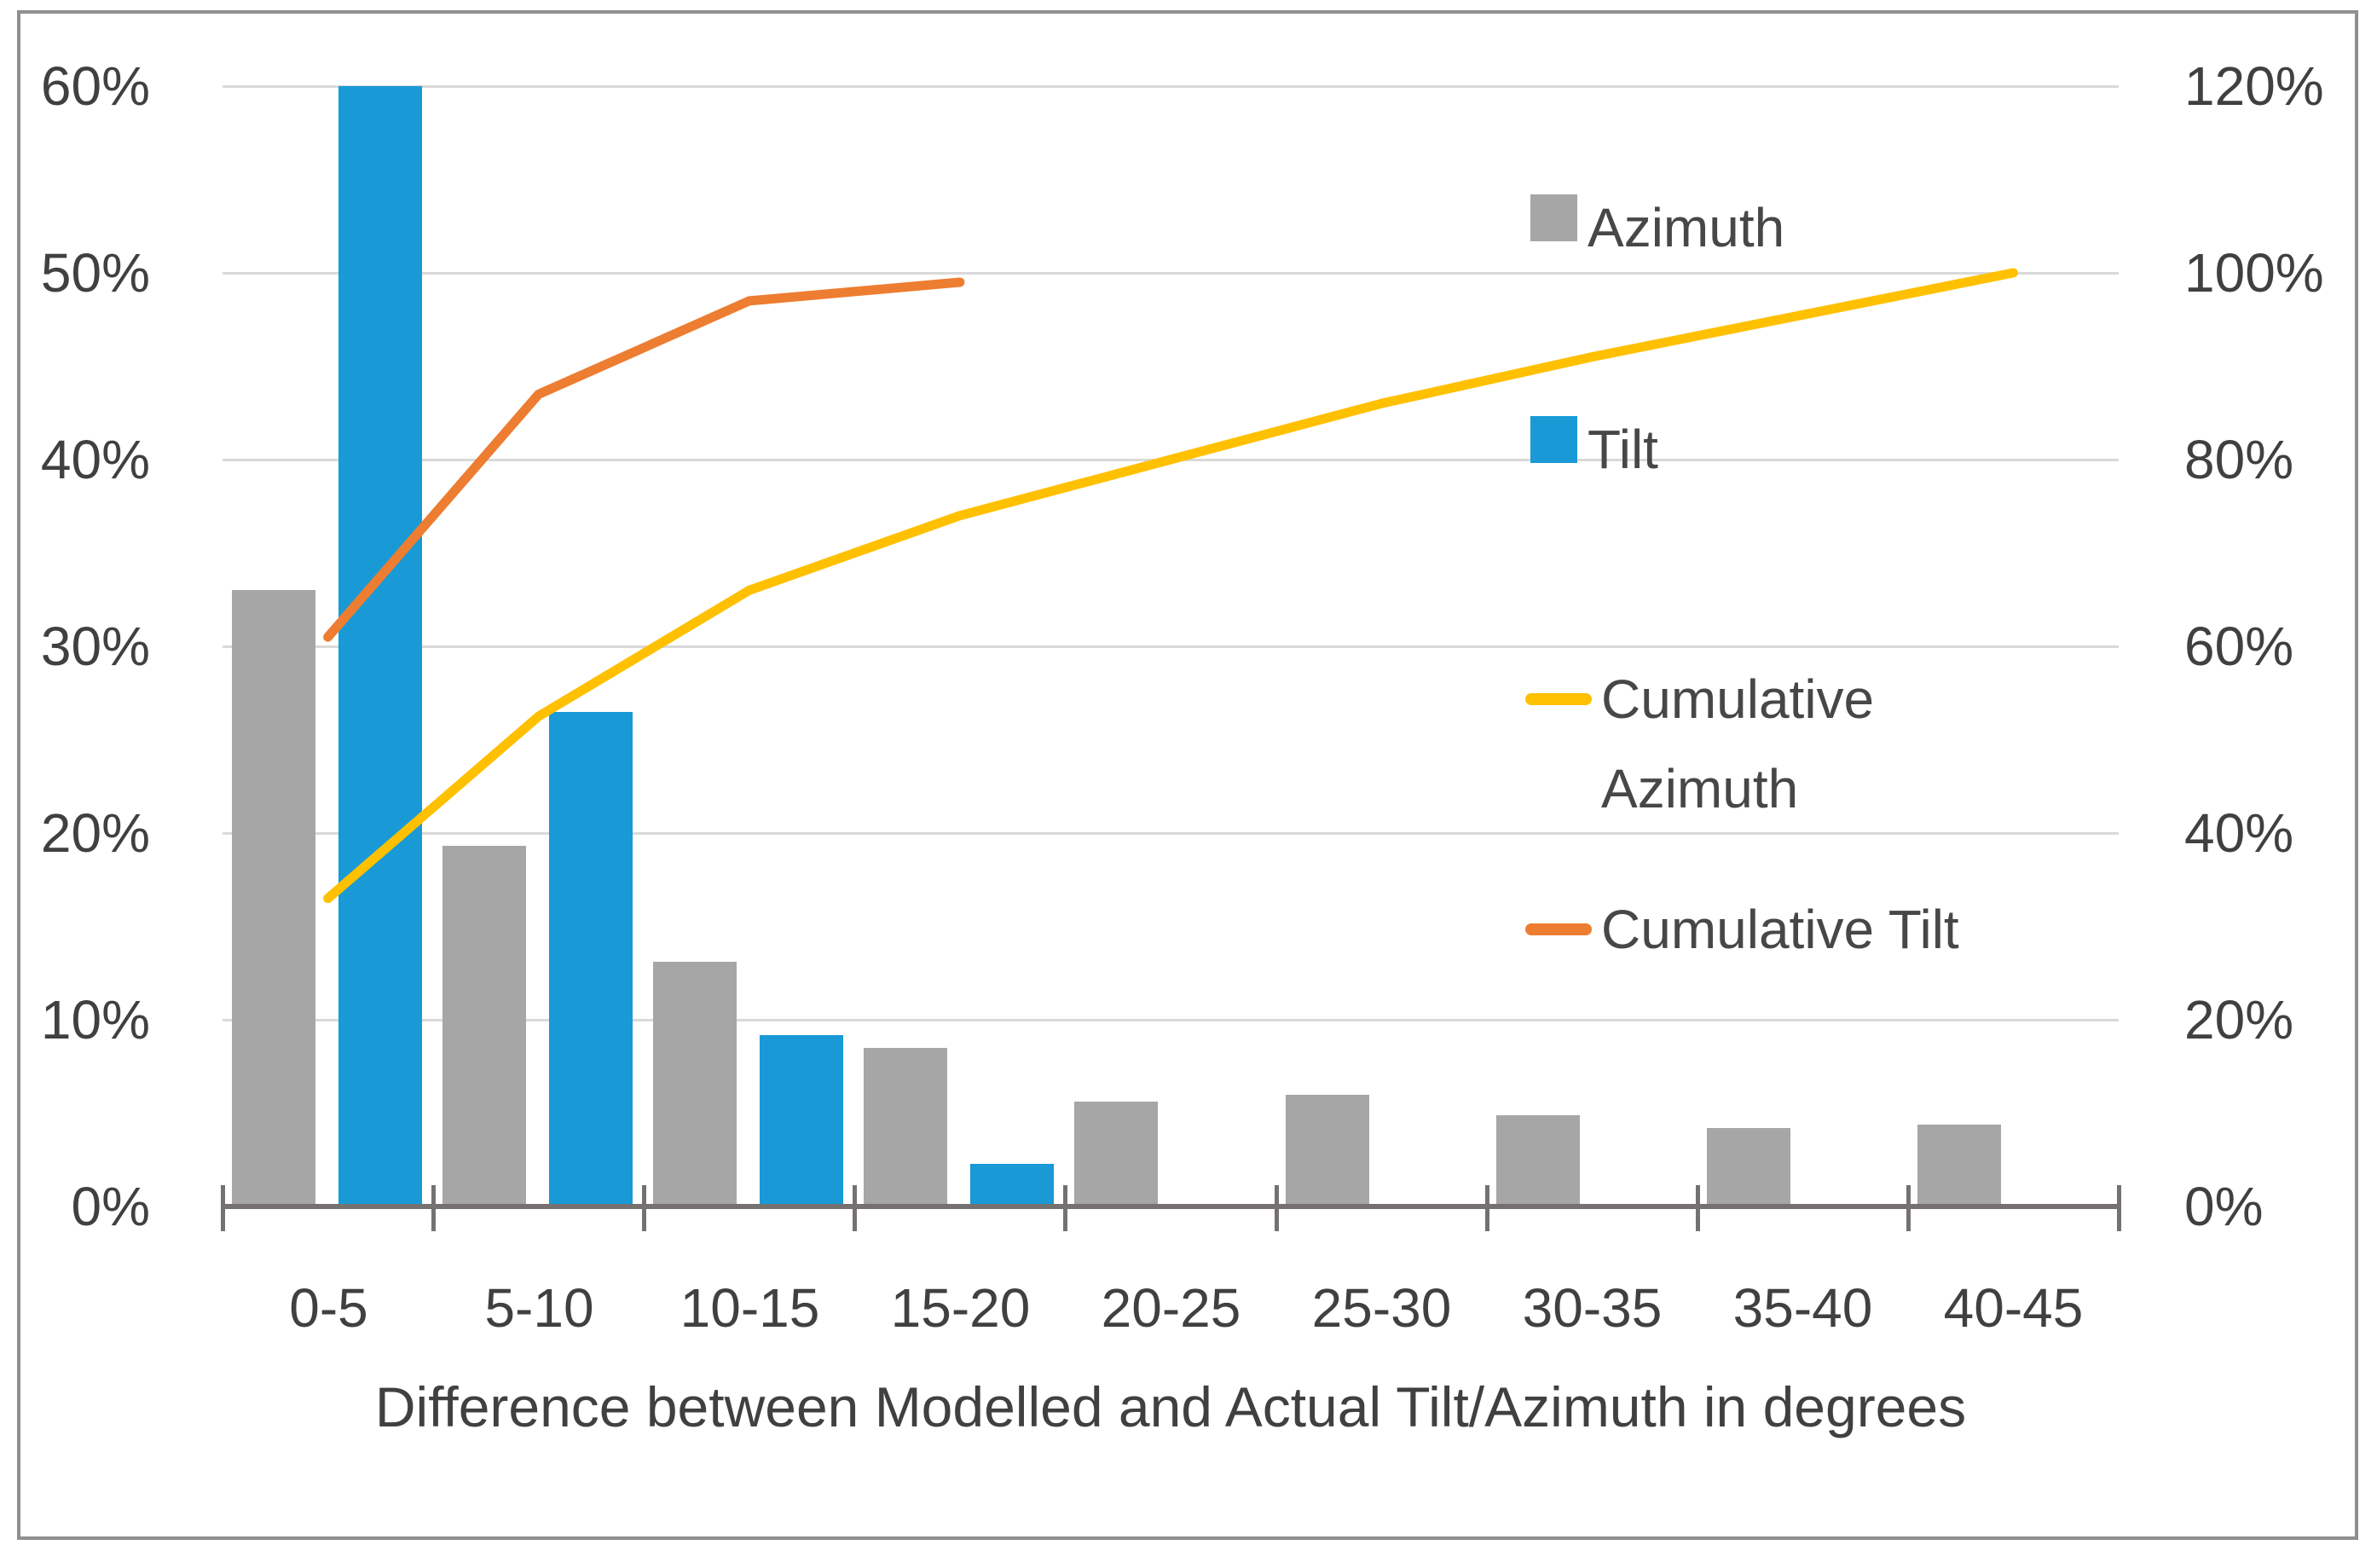  I want to click on right-axis-tick-label: 80%, so click(2239, 460).